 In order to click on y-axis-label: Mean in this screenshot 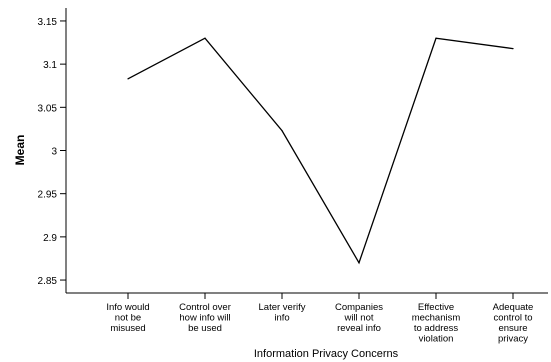, I will do `click(20, 150)`.